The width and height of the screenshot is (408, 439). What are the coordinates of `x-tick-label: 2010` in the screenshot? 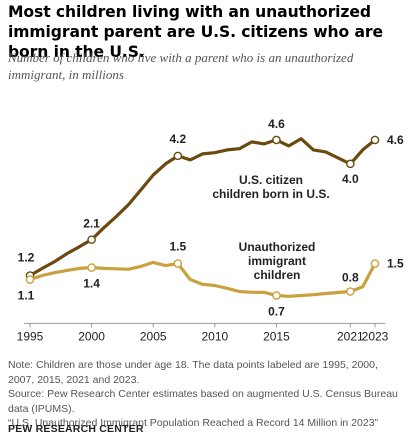 It's located at (214, 336).